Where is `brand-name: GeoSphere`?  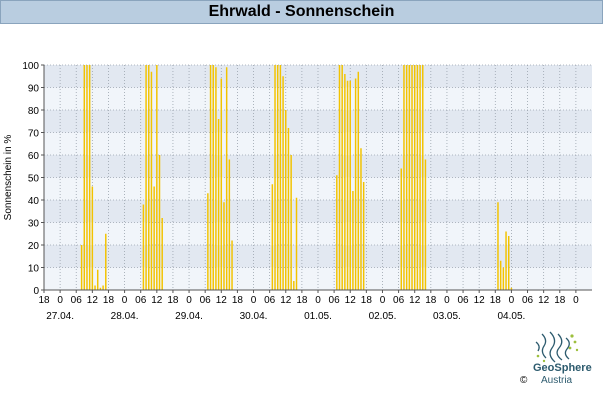 brand-name: GeoSphere is located at coordinates (562, 368).